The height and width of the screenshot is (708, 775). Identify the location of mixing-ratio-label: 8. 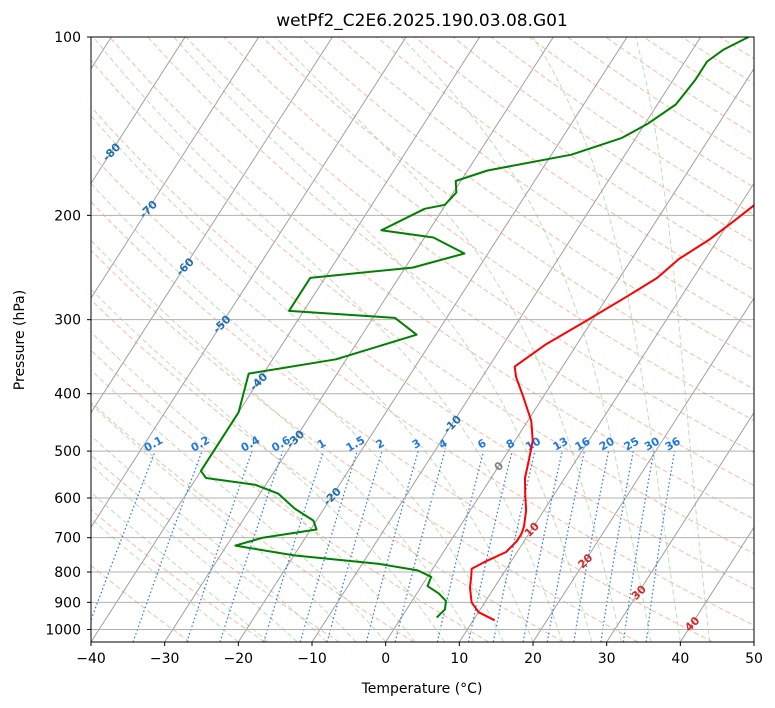
(510, 444).